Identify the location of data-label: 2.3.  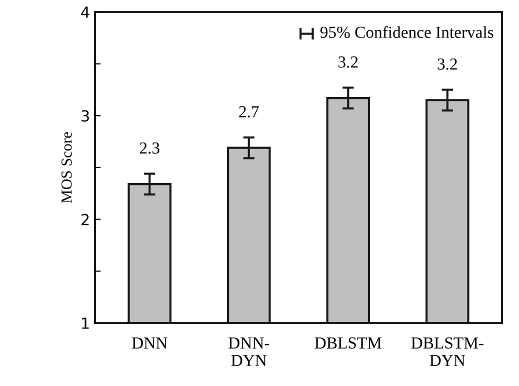
(150, 148).